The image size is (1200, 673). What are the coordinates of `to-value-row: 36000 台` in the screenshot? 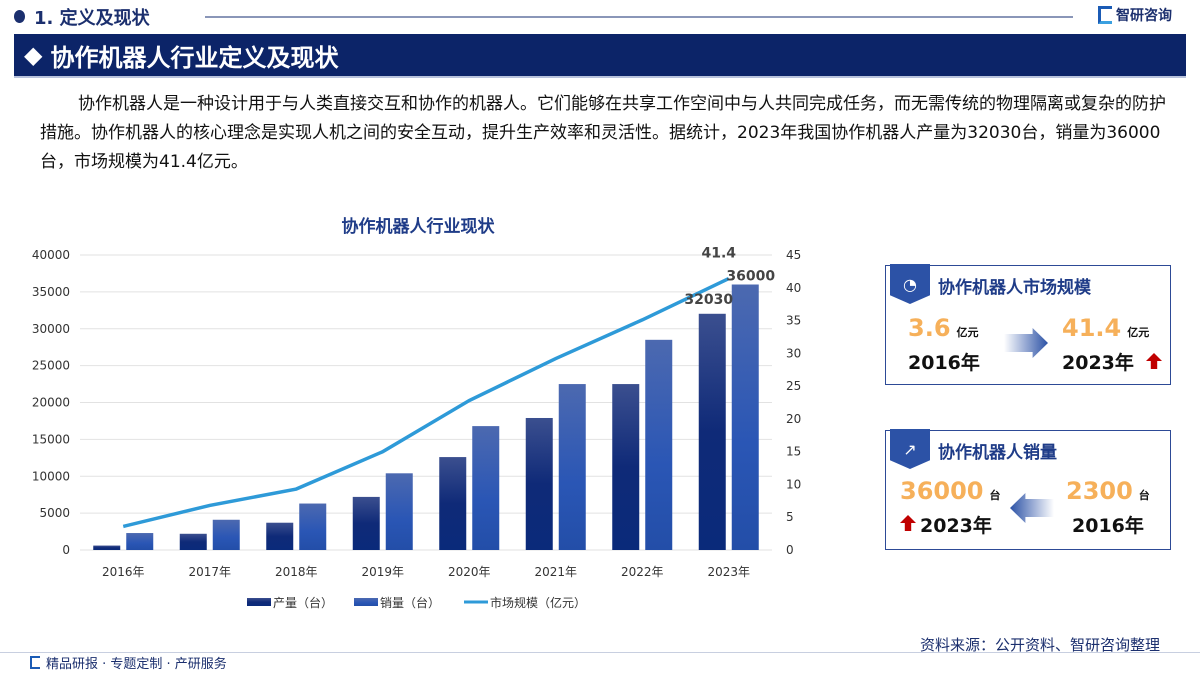 It's located at (950, 491).